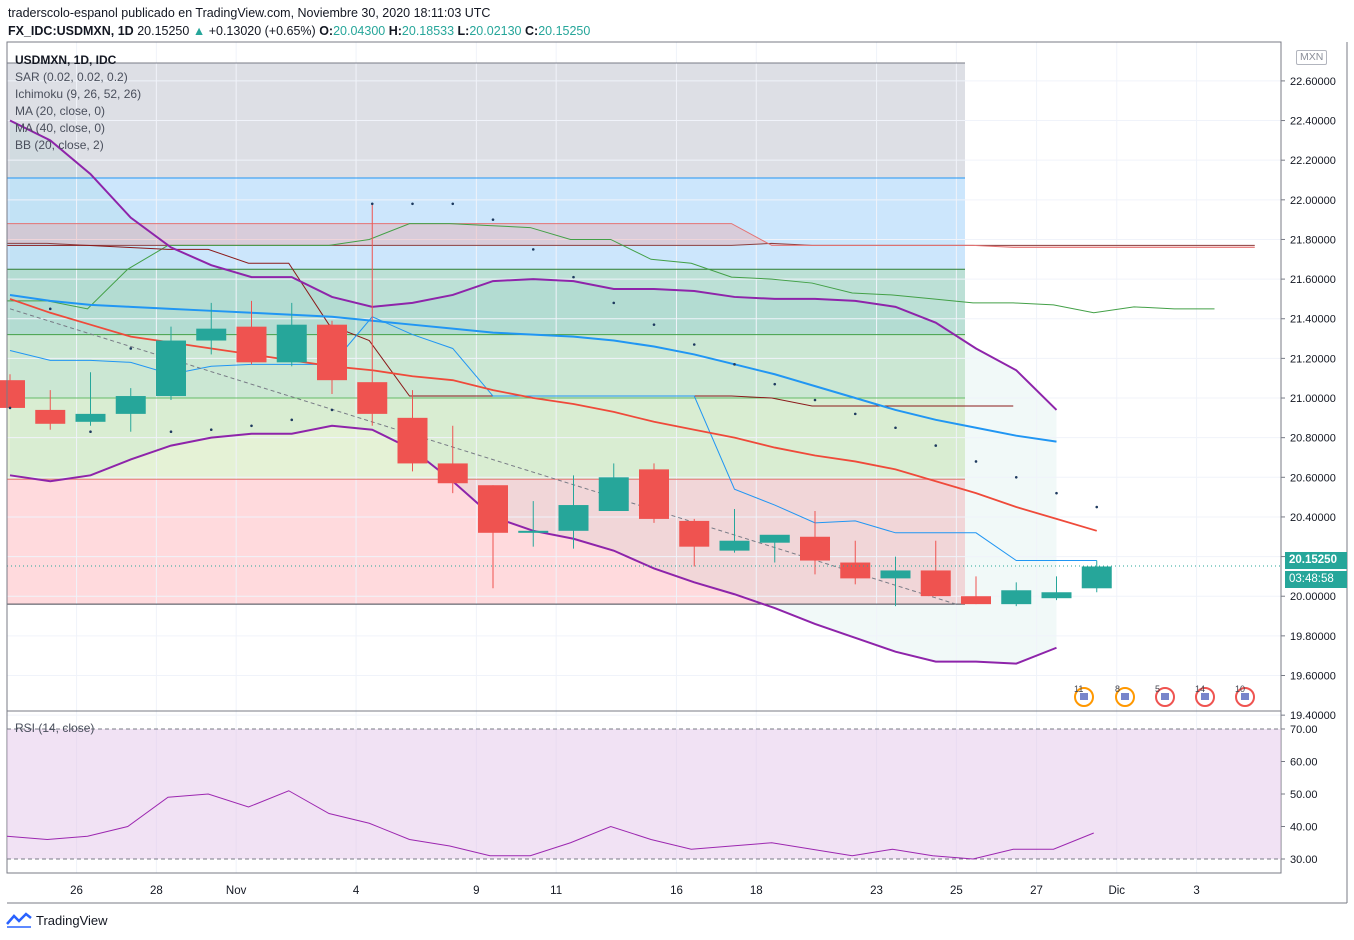  Describe the element at coordinates (72, 920) in the screenshot. I see `tradingview-brand-text: TradingView` at that location.